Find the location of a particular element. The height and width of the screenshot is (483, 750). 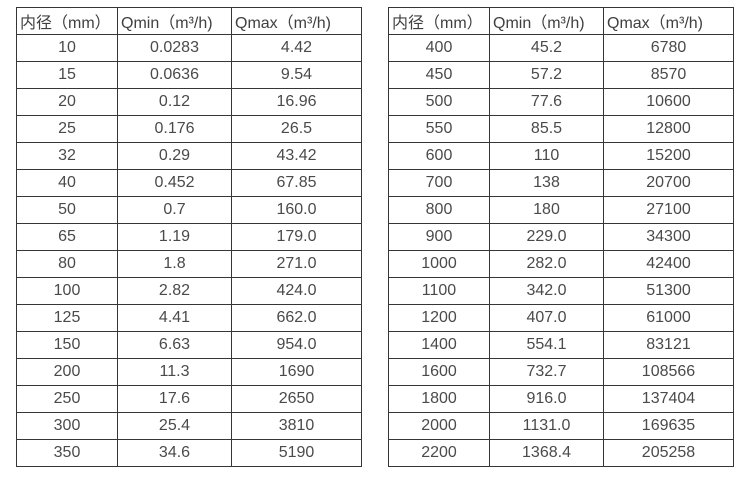

qmin-cell: 0.12 is located at coordinates (174, 102).